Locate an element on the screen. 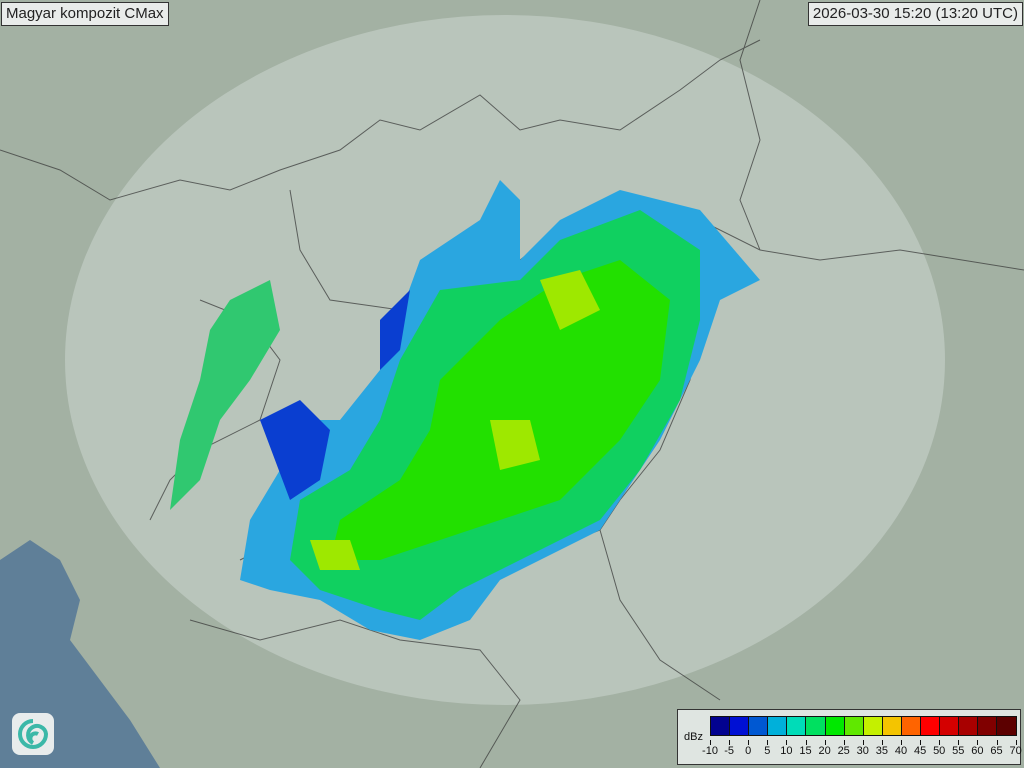  legend-tick-label: -5 is located at coordinates (729, 751).